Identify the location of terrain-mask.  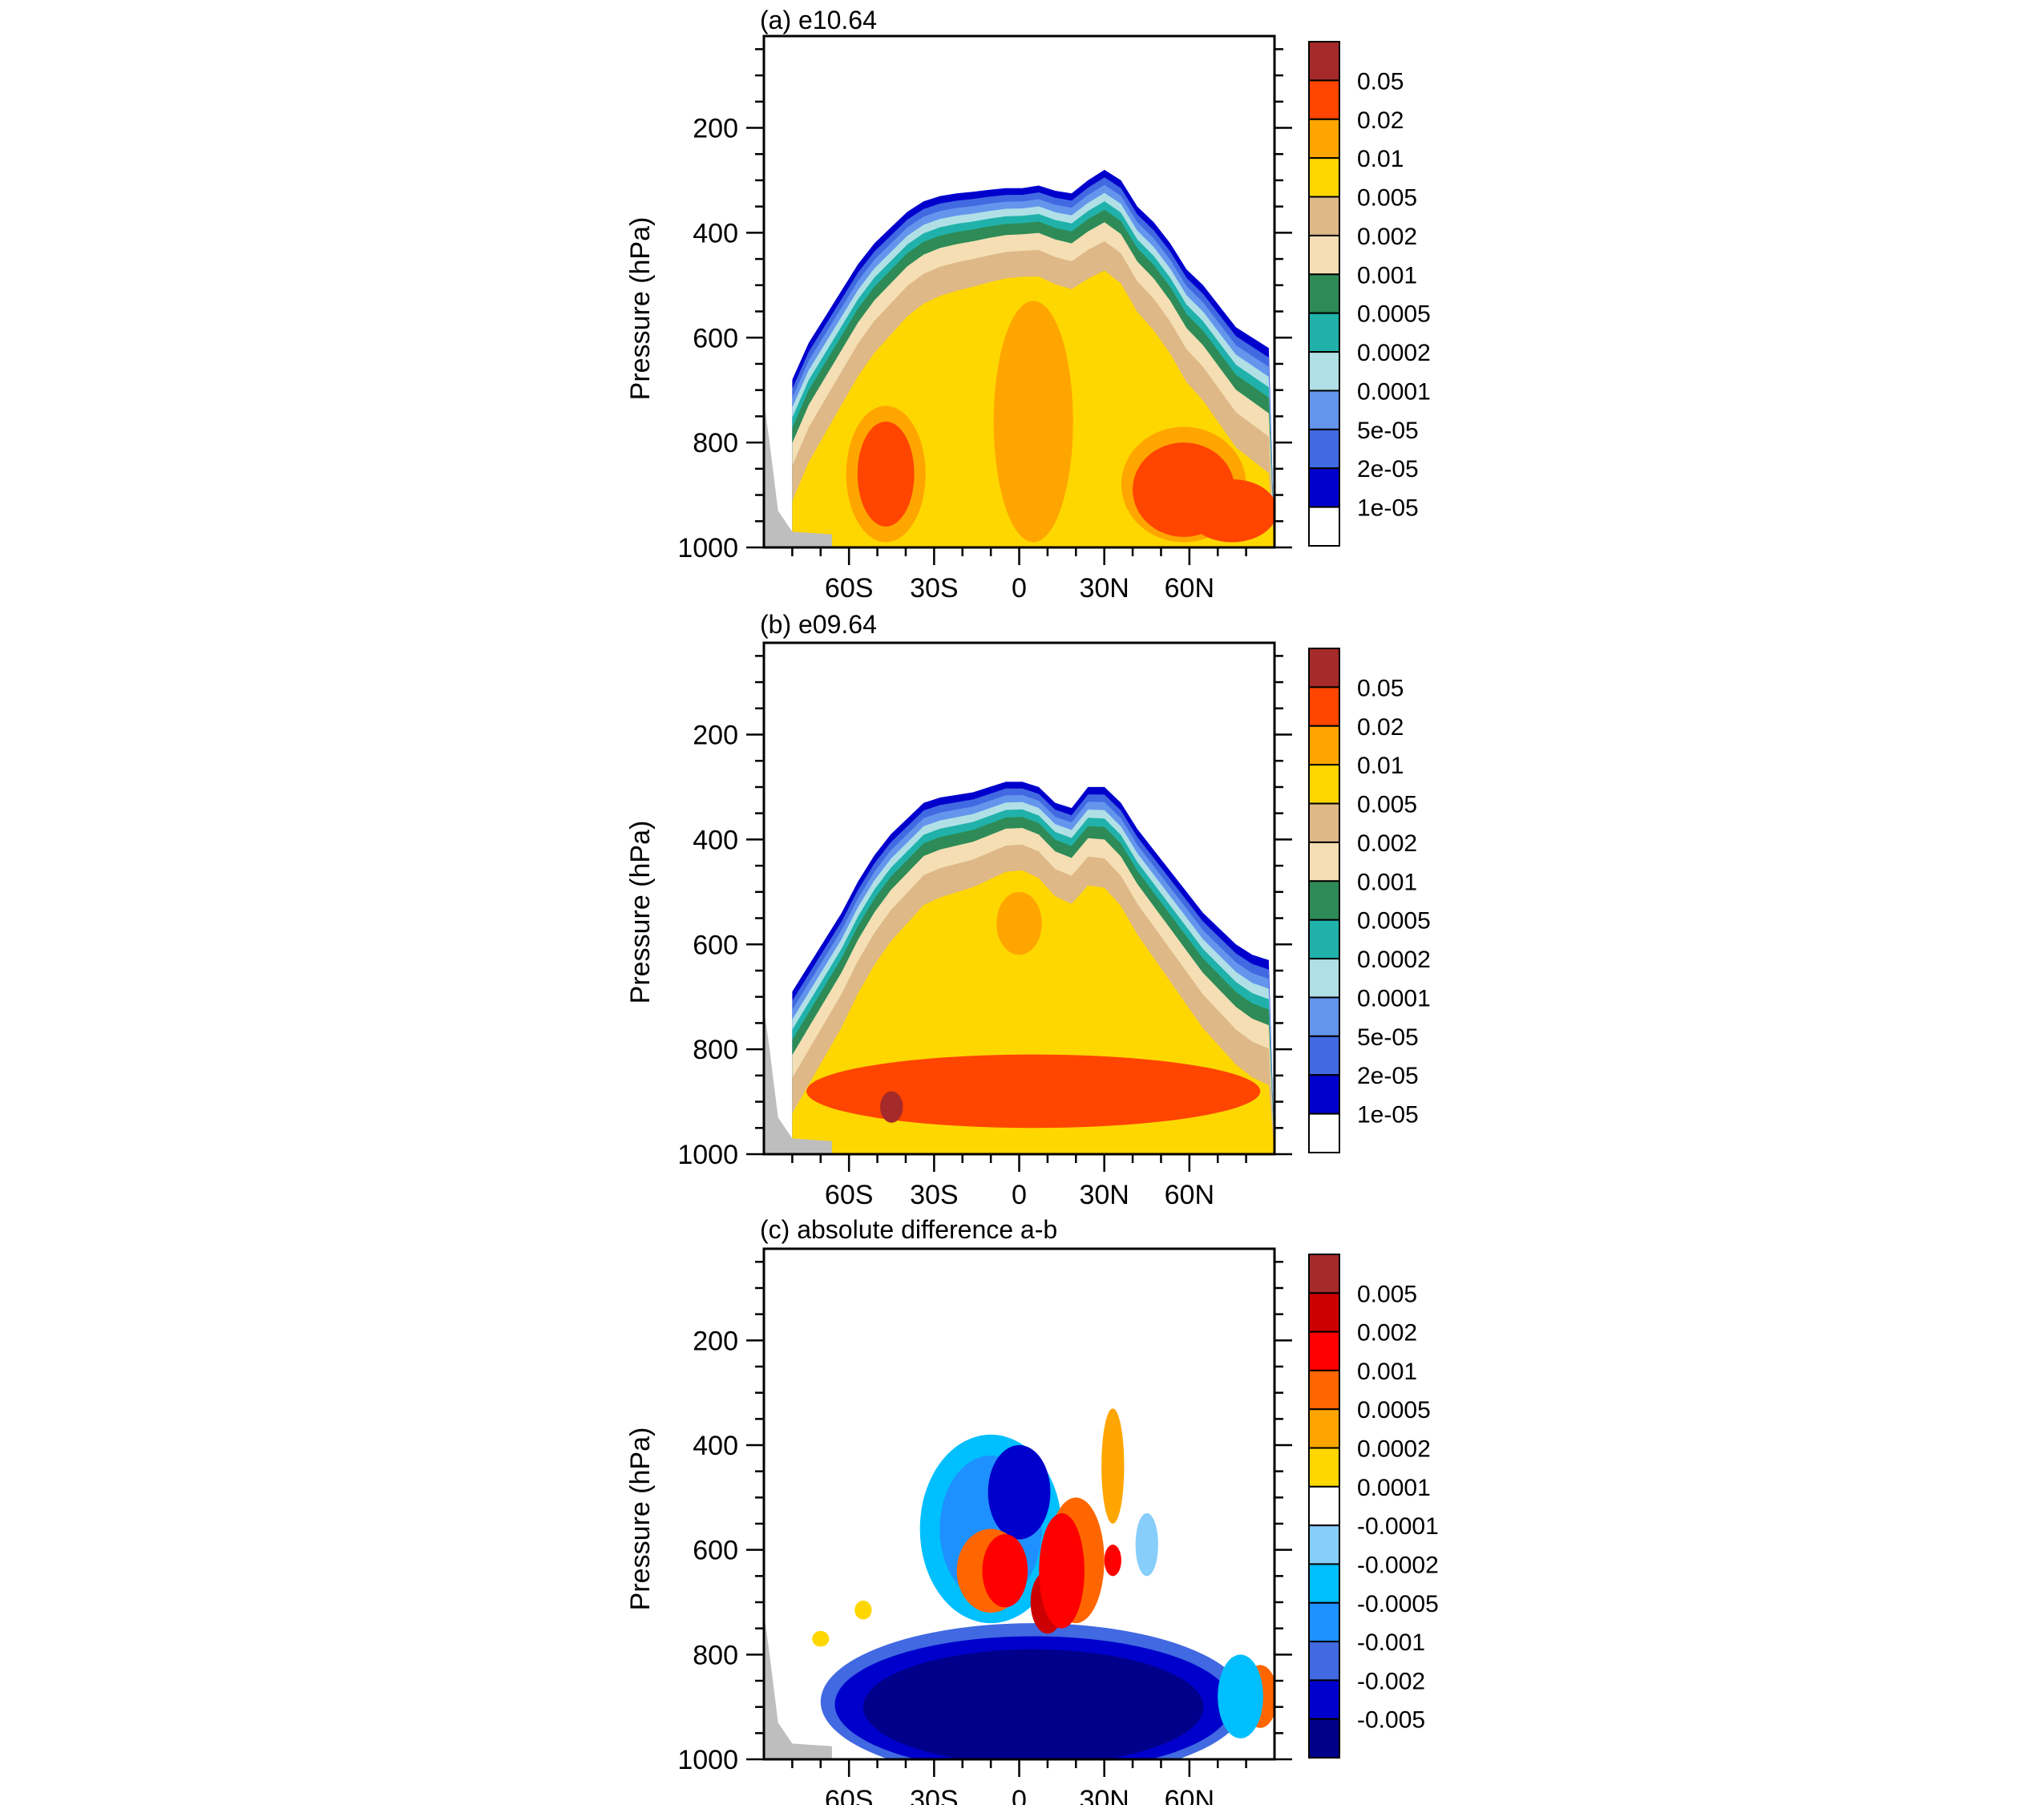
(798, 1080).